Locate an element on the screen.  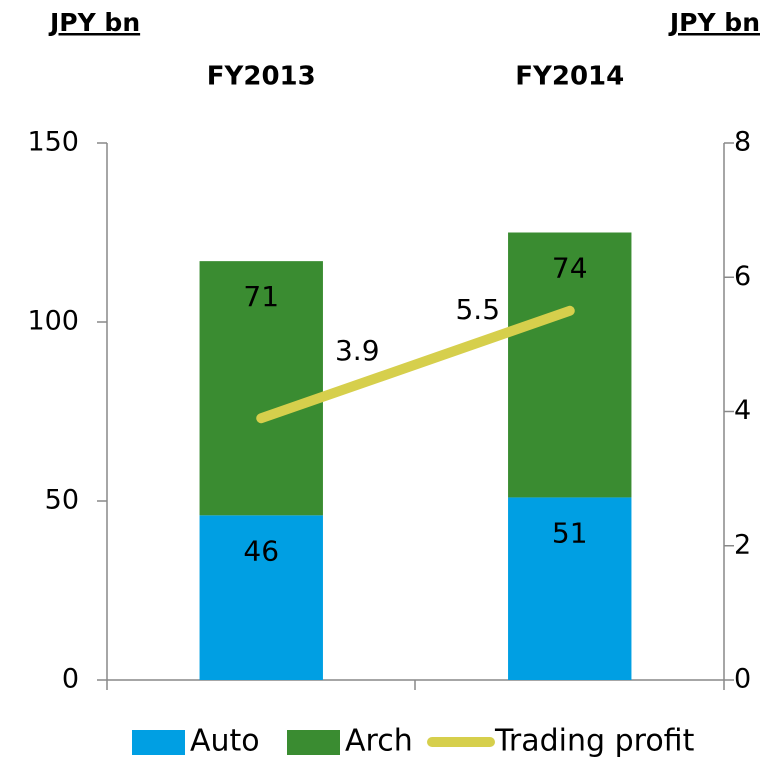
category-label: FY2014 is located at coordinates (569, 77).